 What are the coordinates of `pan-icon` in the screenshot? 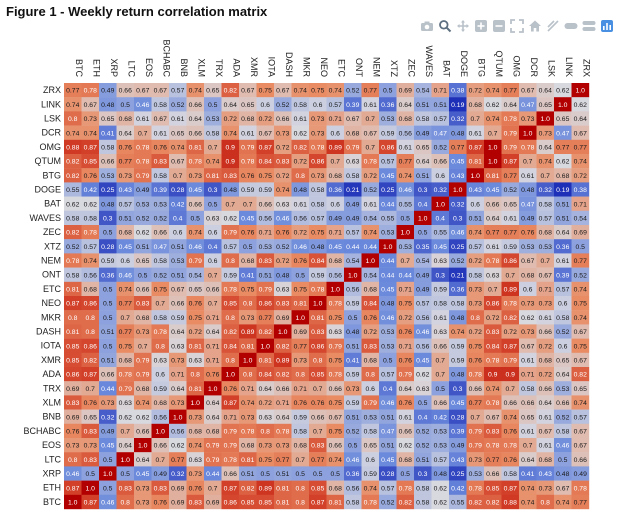 It's located at (463, 26).